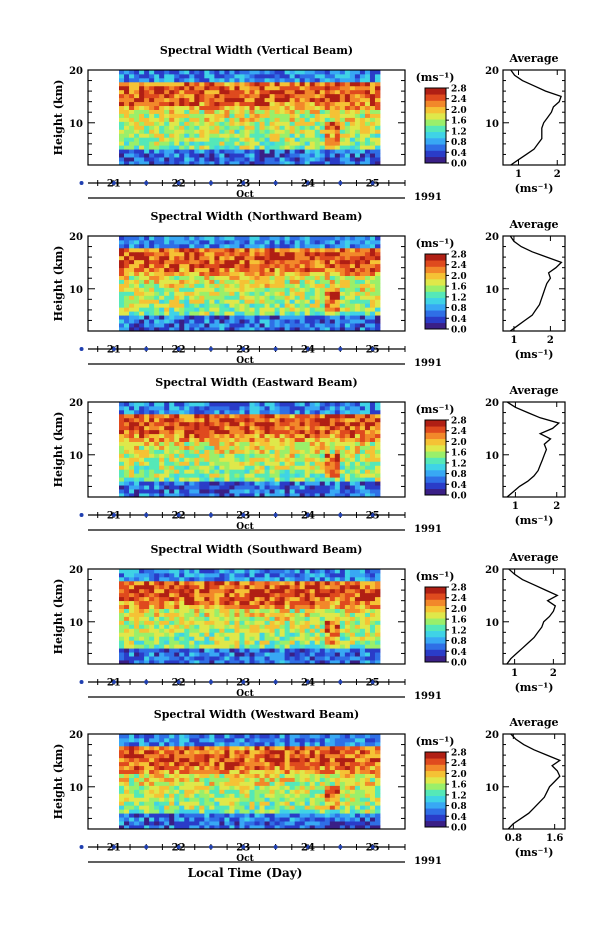 This screenshot has height=931, width=616. Describe the element at coordinates (445, 127) in the screenshot. I see `colorbar: 0.00.40.81.21.62.02.42.8` at that location.